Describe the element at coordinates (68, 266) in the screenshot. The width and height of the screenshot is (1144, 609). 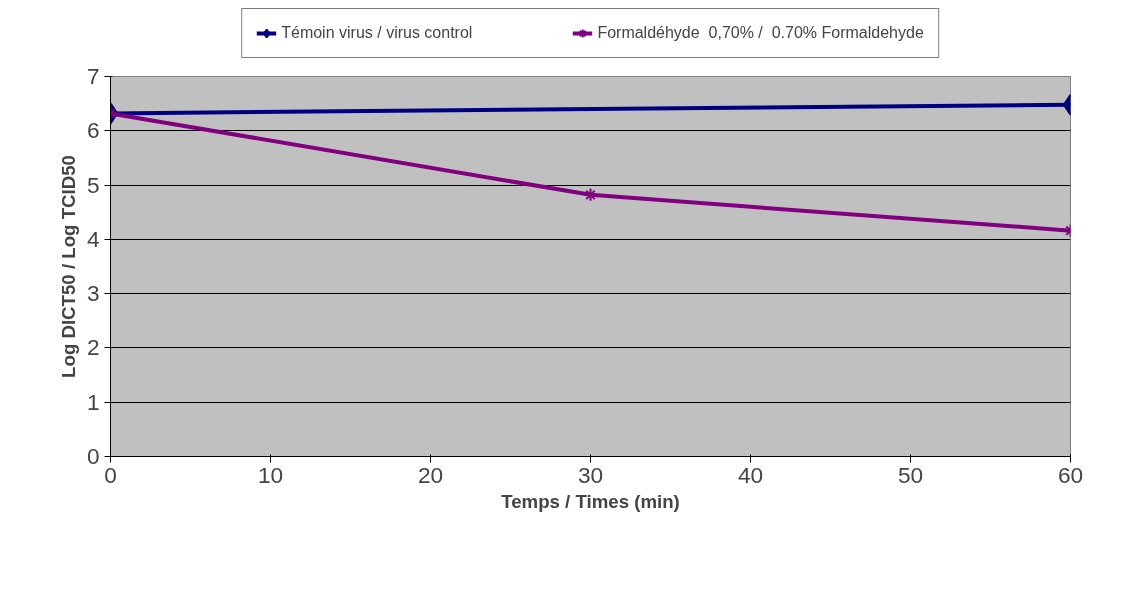
I see `y-axis-title: Log DICT50 / Log TCID50` at that location.